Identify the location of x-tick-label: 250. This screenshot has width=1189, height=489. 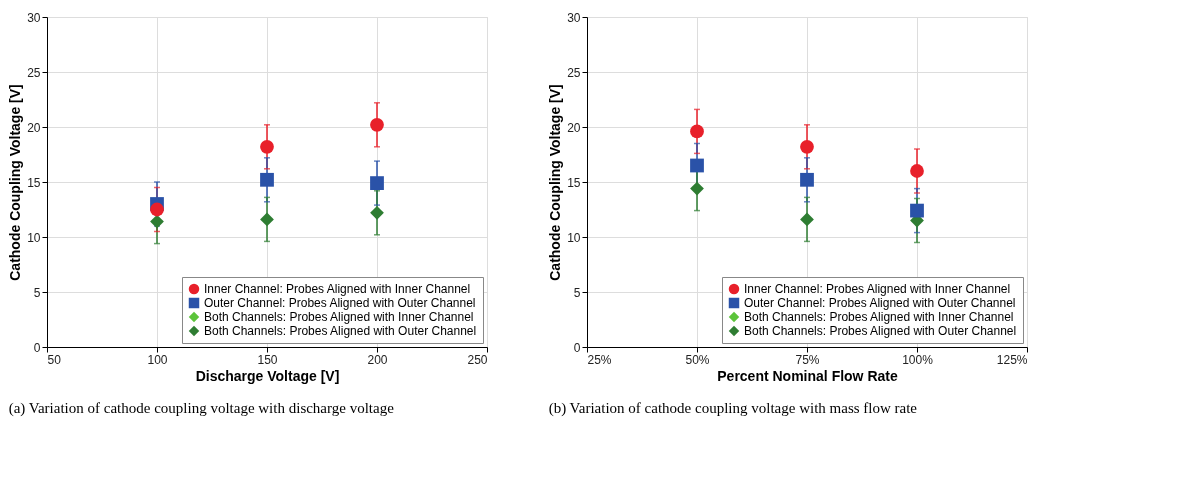
(477, 359).